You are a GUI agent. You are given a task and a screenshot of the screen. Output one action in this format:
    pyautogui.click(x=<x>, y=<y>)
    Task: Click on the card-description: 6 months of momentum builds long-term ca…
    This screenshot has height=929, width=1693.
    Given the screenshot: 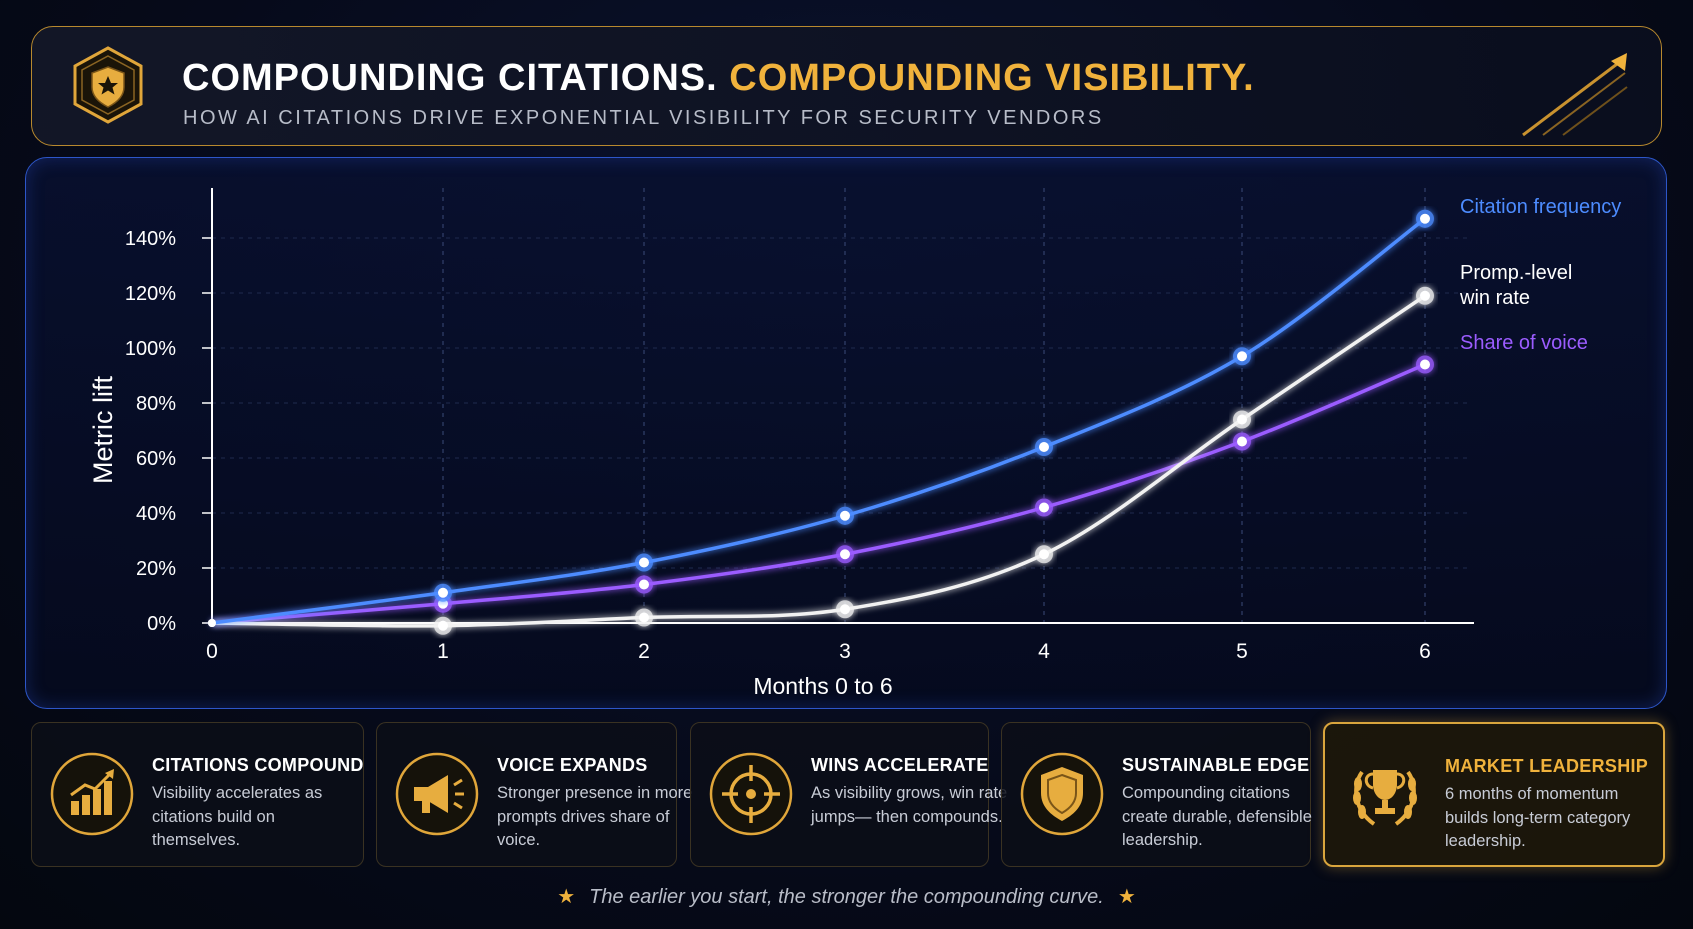 What is the action you would take?
    pyautogui.click(x=1538, y=817)
    